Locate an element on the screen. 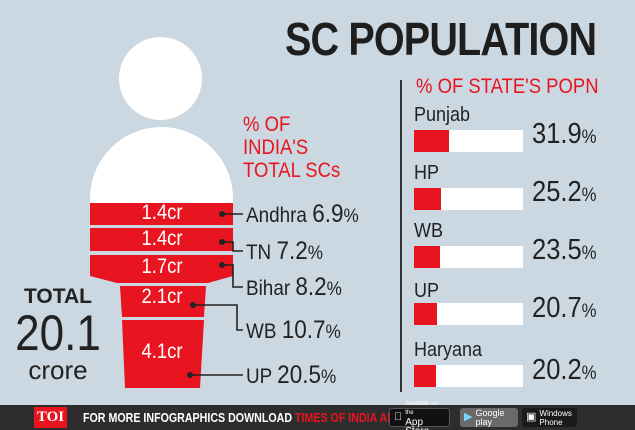 Image resolution: width=635 pixels, height=430 pixels. state-name: HP is located at coordinates (427, 173).